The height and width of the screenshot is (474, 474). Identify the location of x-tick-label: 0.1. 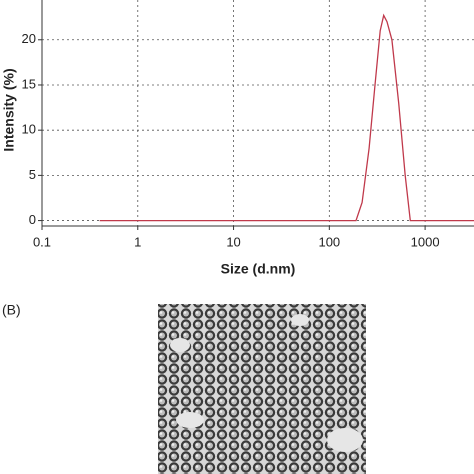
(42, 241).